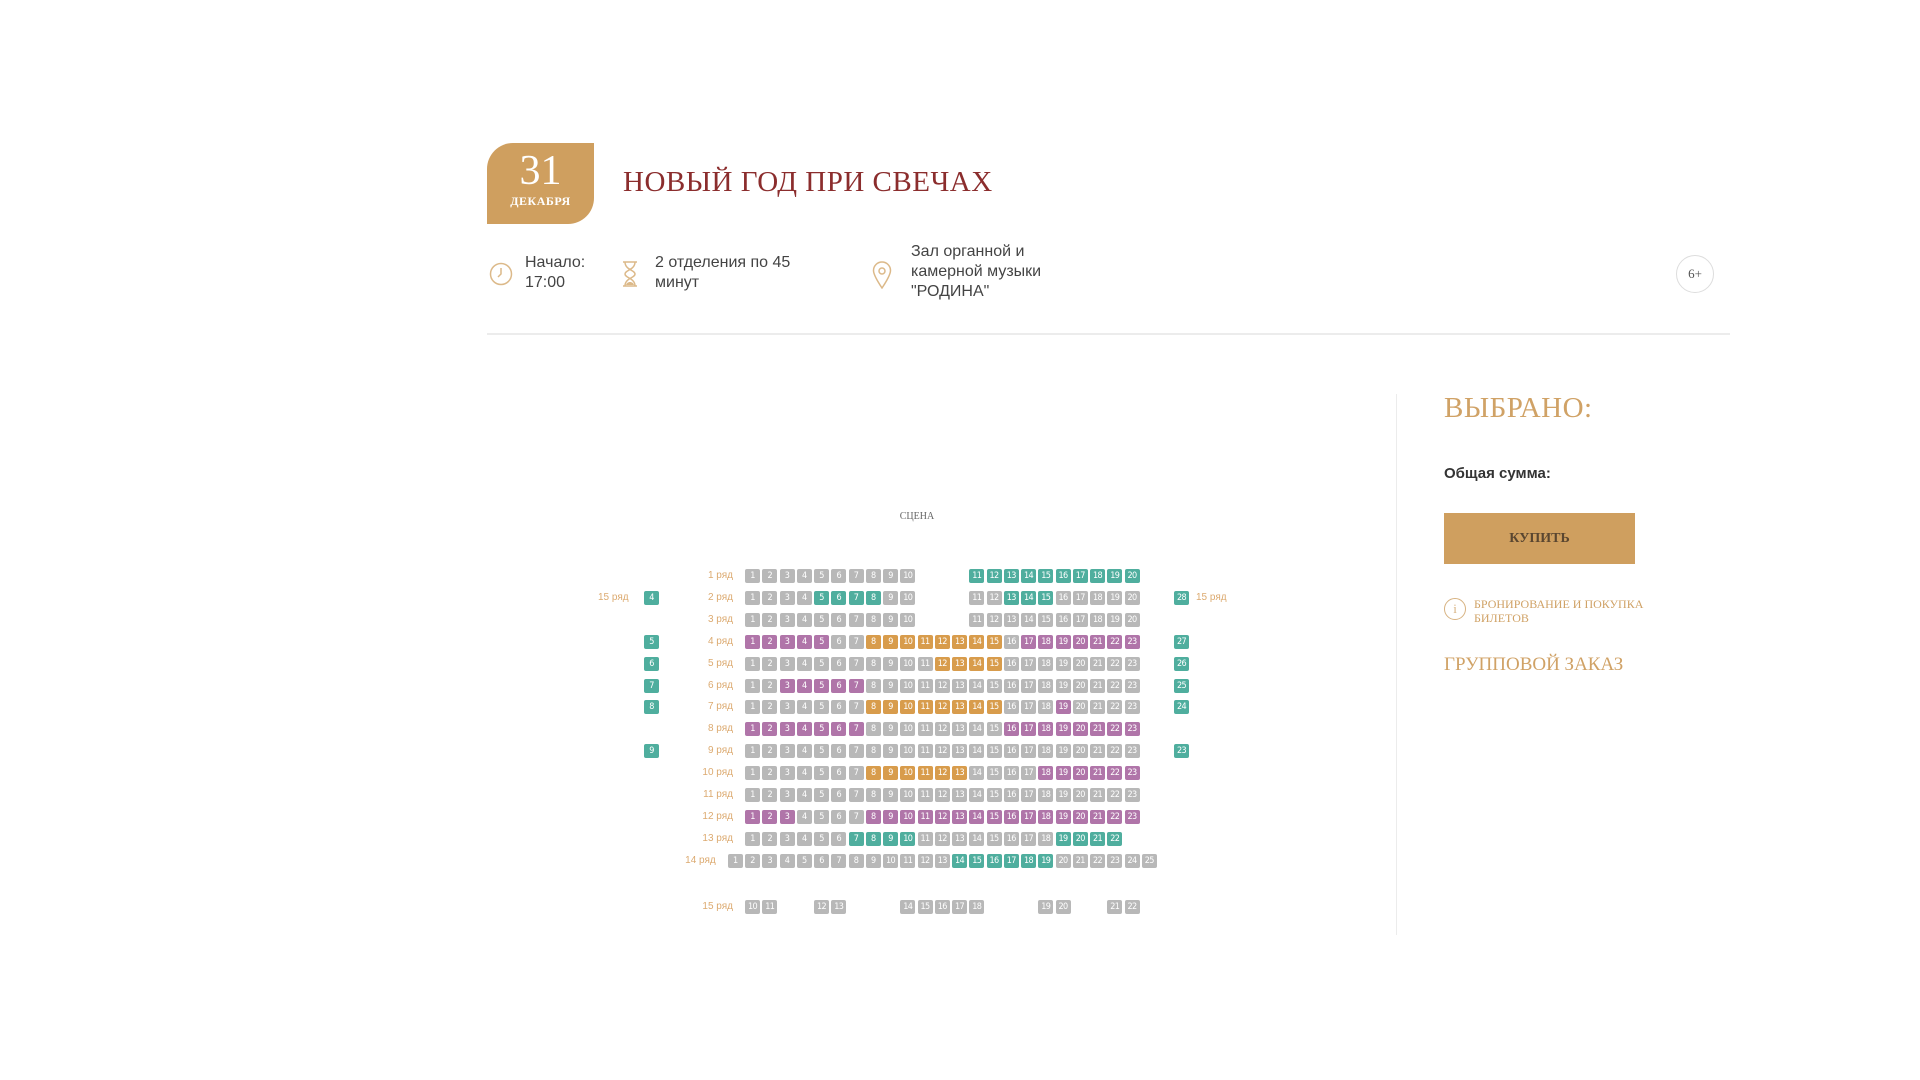 The image size is (1920, 1080). Describe the element at coordinates (1181, 597) in the screenshot. I see `seat: 28` at that location.